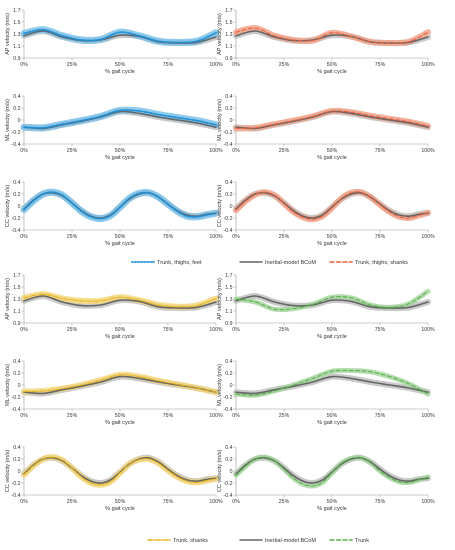 The image size is (455, 550). I want to click on legend-label: Trunk, thighs, shanks, so click(381, 263).